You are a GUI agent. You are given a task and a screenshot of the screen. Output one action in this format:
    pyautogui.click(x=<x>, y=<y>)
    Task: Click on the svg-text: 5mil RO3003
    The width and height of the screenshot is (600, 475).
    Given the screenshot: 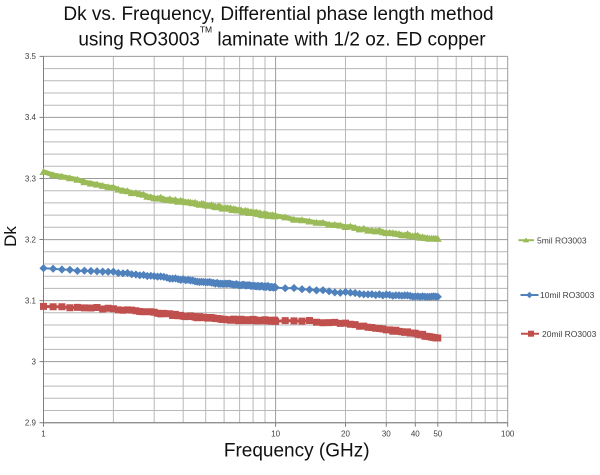 What is the action you would take?
    pyautogui.click(x=562, y=240)
    